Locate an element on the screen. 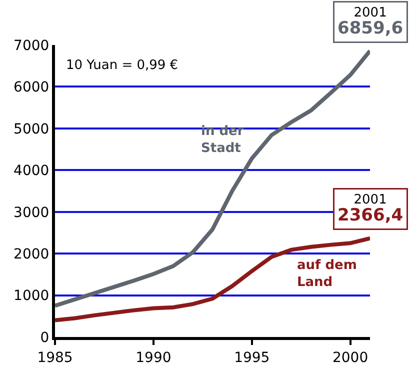 The width and height of the screenshot is (415, 378). x-tick-label: 1985 is located at coordinates (55, 358).